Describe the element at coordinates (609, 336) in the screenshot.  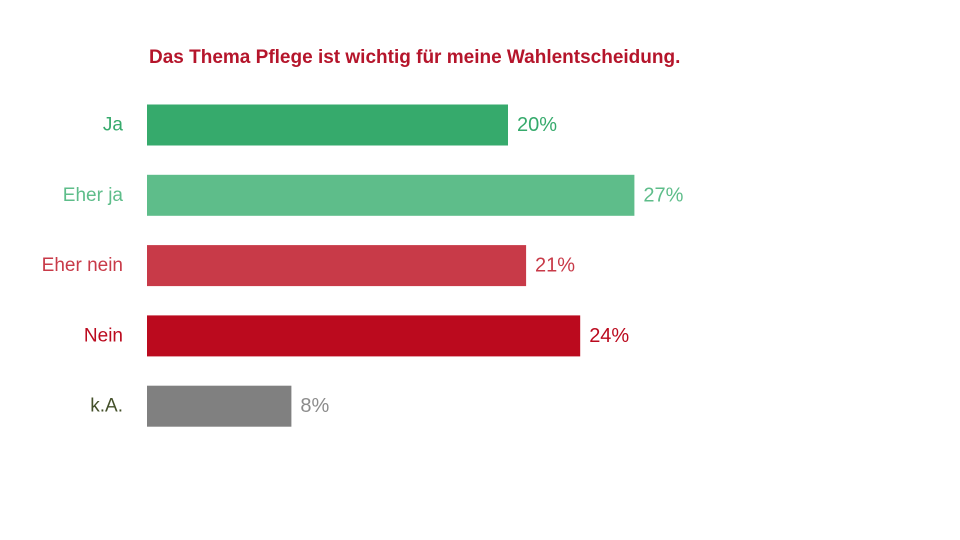
I see `value-label-3: 24%` at that location.